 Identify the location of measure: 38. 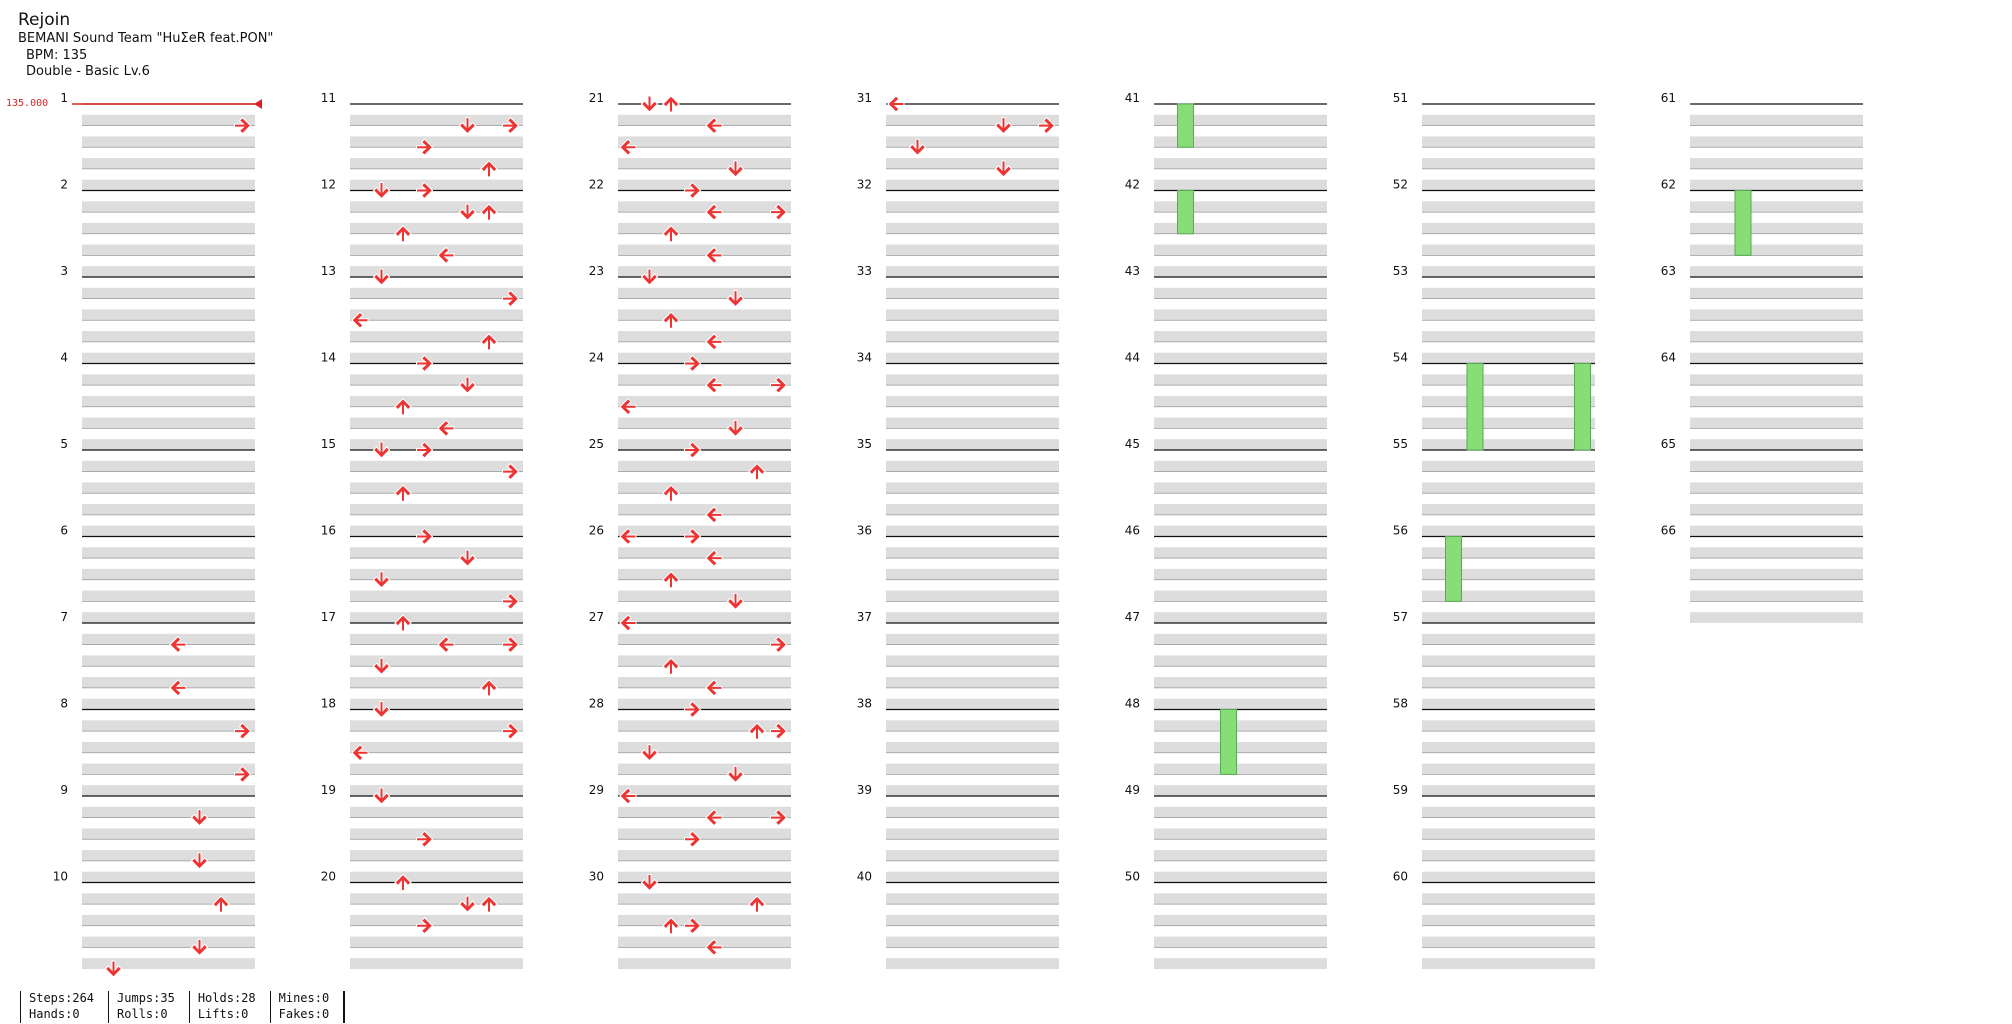
(958, 746).